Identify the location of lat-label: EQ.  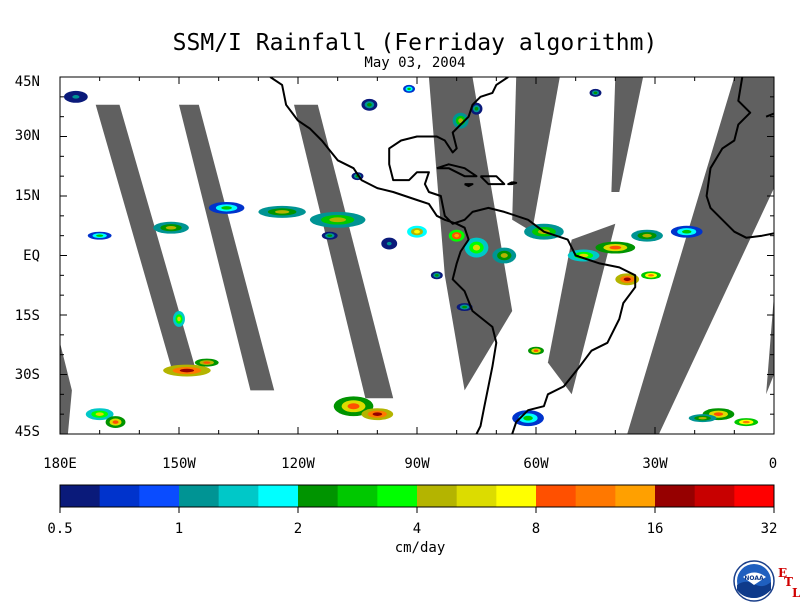
(31, 256).